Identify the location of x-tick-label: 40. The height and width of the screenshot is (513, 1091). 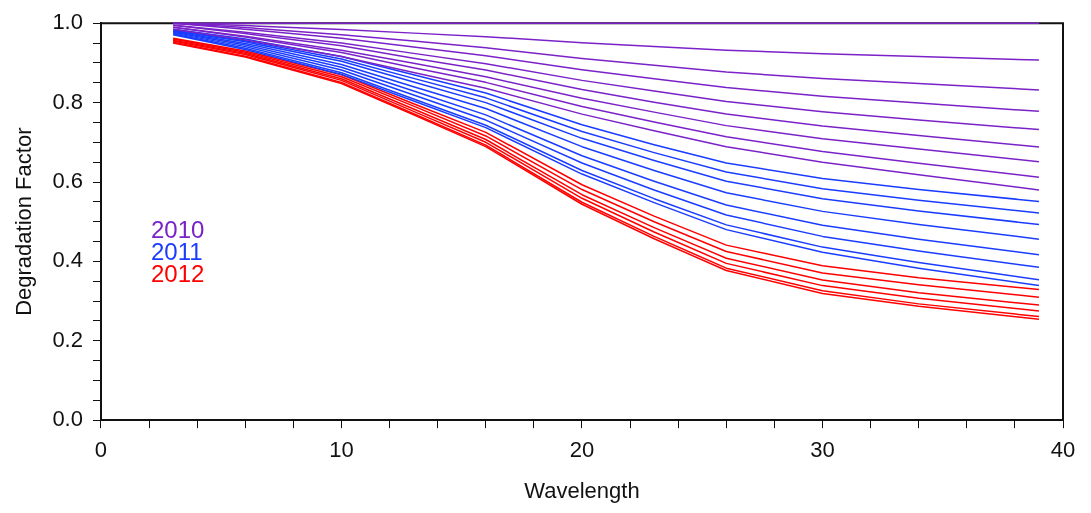
(1063, 450).